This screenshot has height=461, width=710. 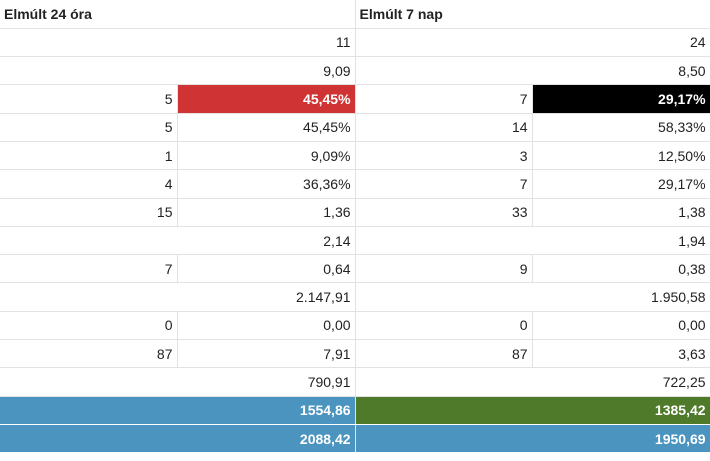 I want to click on cell: 3, so click(x=444, y=156).